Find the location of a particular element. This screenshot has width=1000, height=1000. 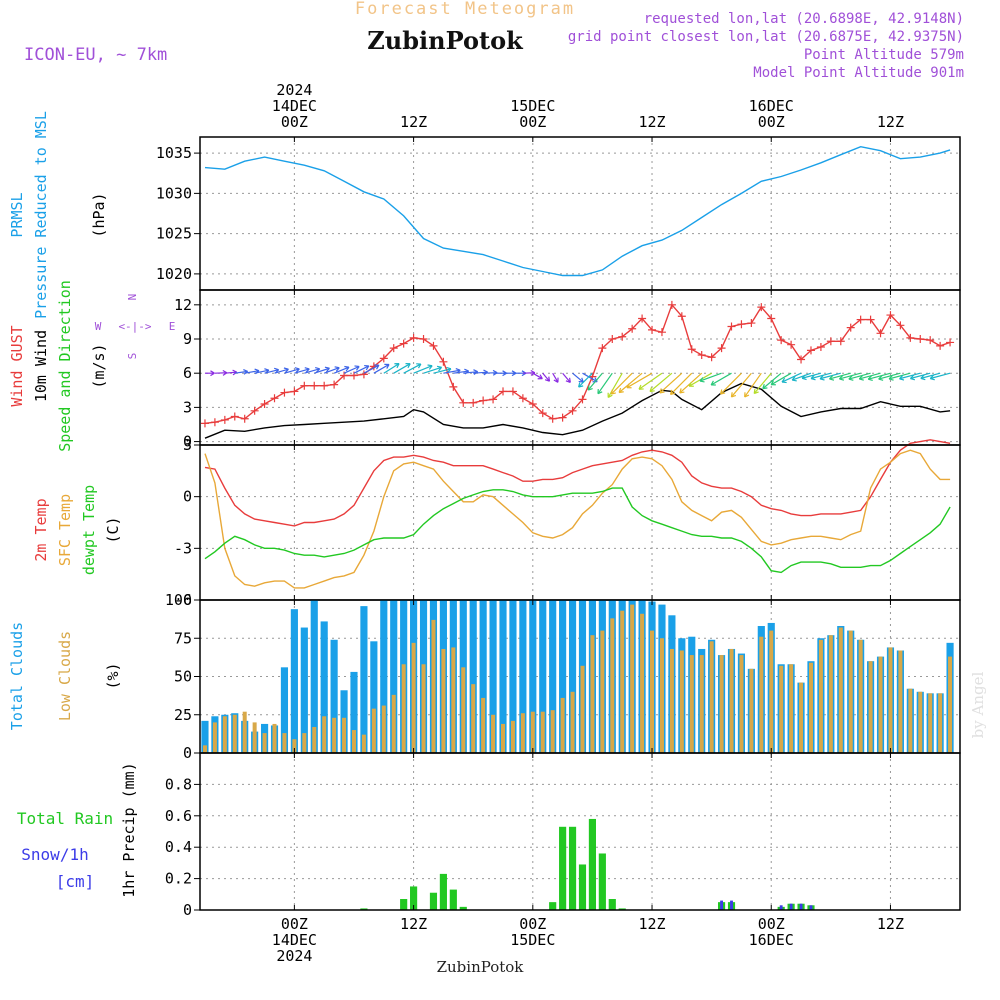

snow-bar is located at coordinates (781, 907).